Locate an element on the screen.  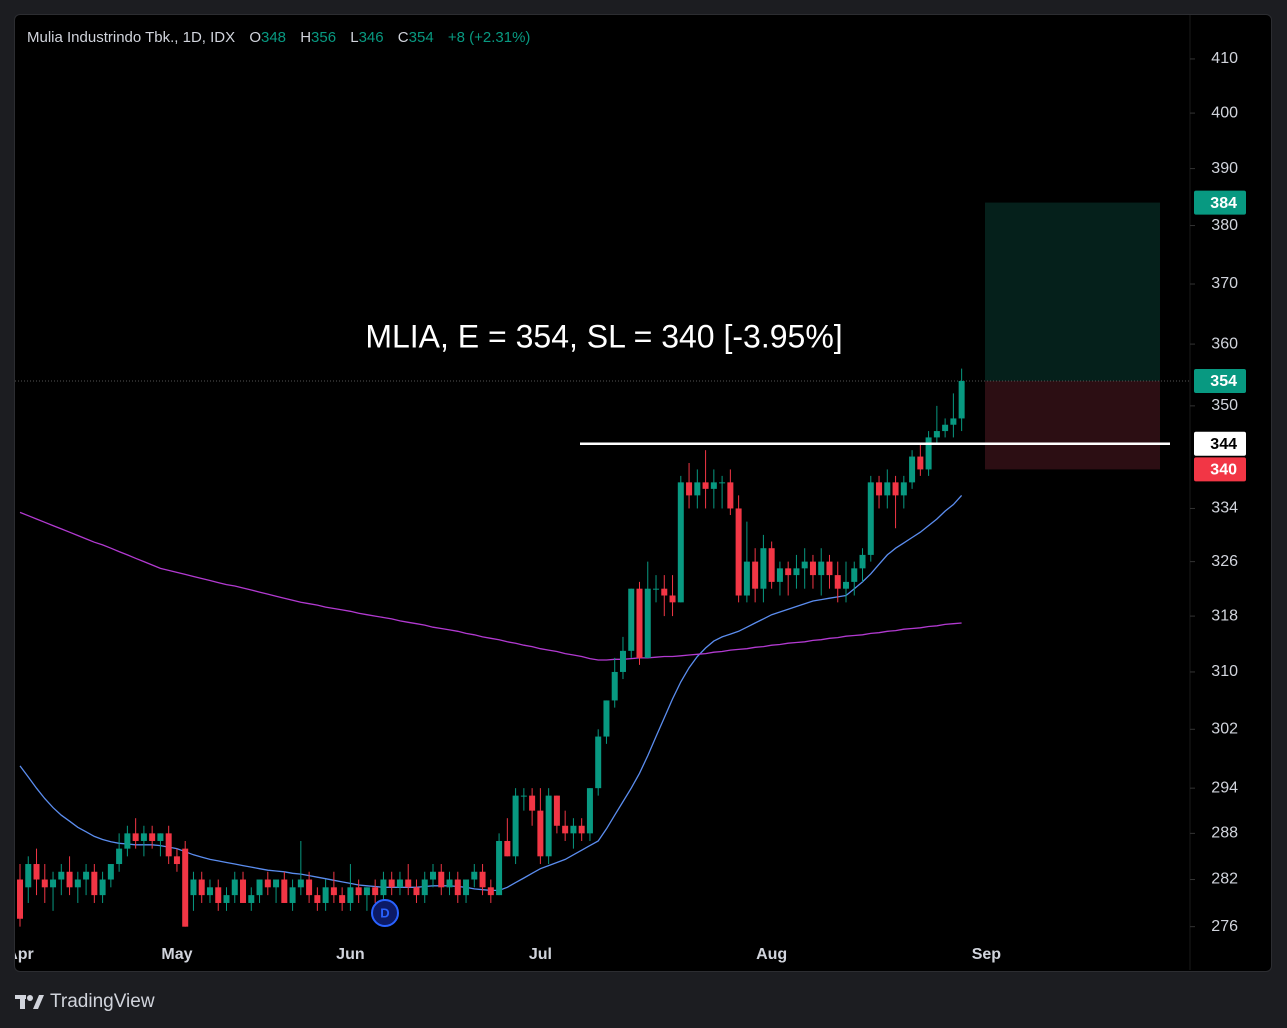
y-tick-label: 294 is located at coordinates (1224, 787).